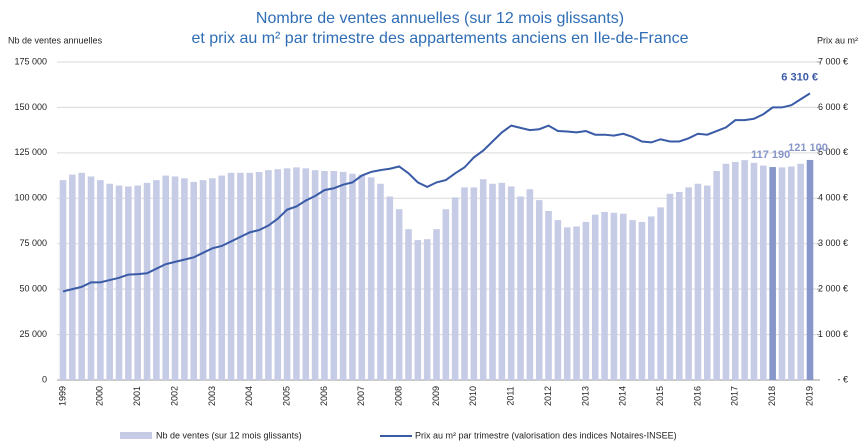  What do you see at coordinates (436, 396) in the screenshot?
I see `x-tick-label: 2009` at bounding box center [436, 396].